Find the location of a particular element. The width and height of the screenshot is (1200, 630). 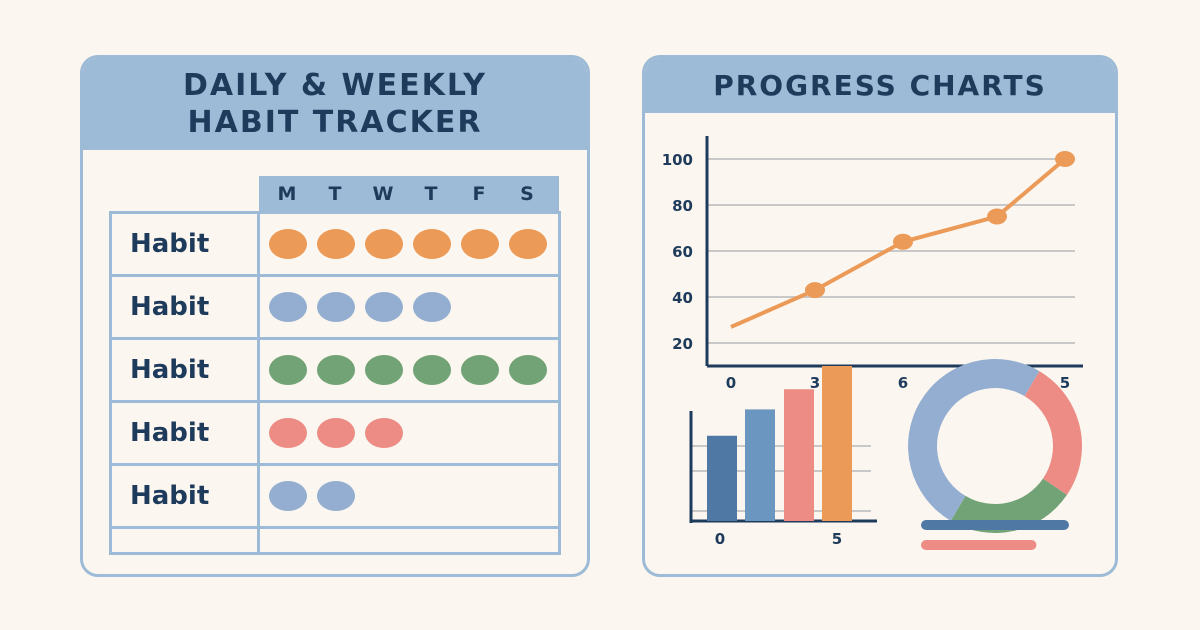

bar-chart-x-tick: 5 is located at coordinates (837, 539).